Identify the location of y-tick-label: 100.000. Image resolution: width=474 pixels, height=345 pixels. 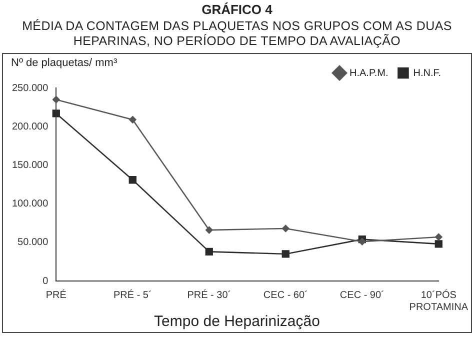
(30, 204).